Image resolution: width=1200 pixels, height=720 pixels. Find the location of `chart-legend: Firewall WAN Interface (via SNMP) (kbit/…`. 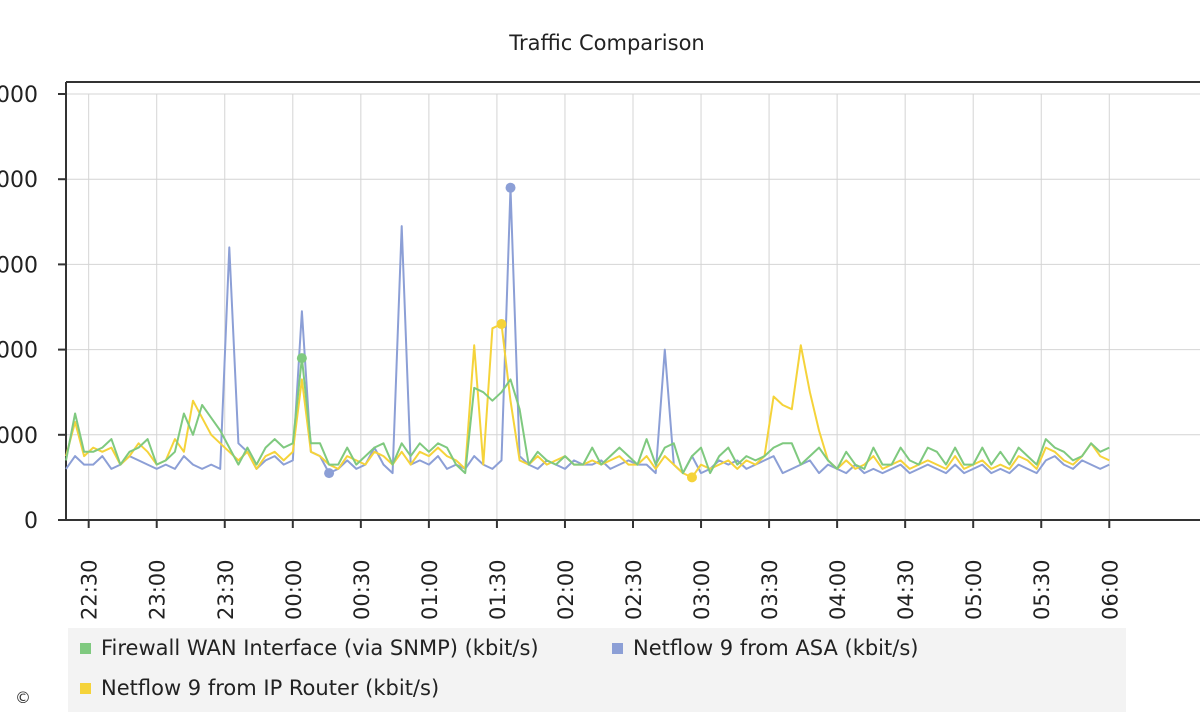

chart-legend: Firewall WAN Interface (via SNMP) (kbit/… is located at coordinates (597, 670).